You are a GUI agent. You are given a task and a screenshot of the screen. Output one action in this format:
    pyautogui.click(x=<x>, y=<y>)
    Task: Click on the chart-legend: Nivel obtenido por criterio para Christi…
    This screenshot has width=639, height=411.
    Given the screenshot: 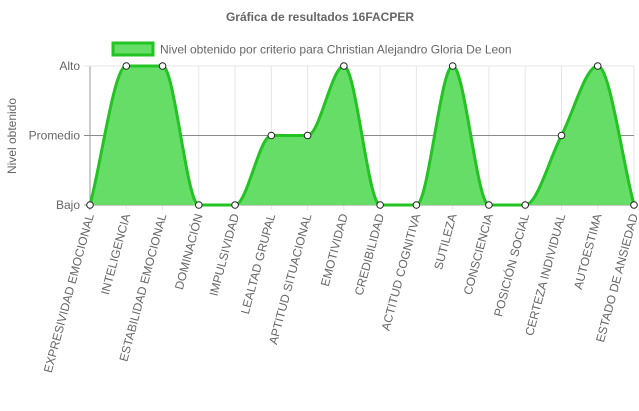 What is the action you would take?
    pyautogui.click(x=311, y=49)
    